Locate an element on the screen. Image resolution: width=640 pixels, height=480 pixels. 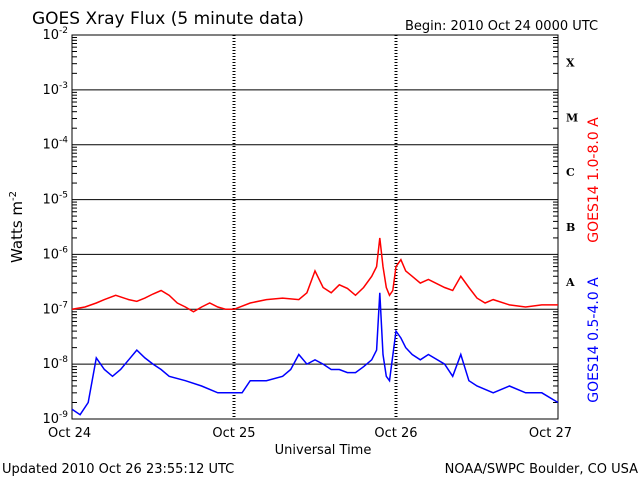
x-axis-label: Universal Time is located at coordinates (323, 450).